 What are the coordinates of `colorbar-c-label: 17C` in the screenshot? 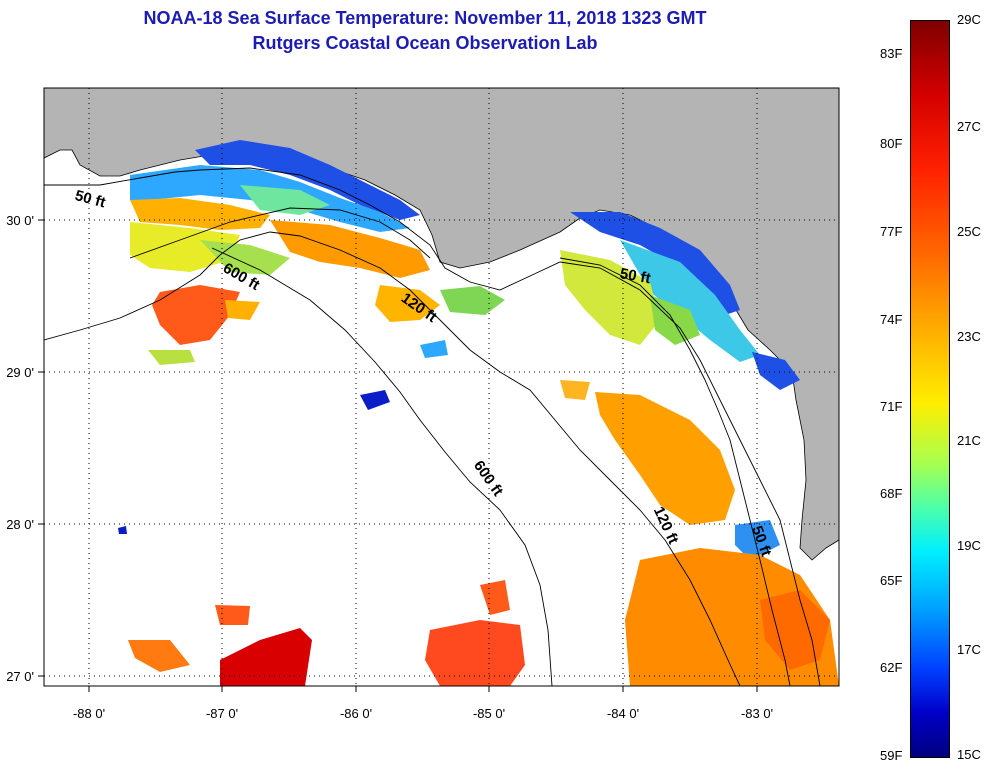 It's located at (969, 649).